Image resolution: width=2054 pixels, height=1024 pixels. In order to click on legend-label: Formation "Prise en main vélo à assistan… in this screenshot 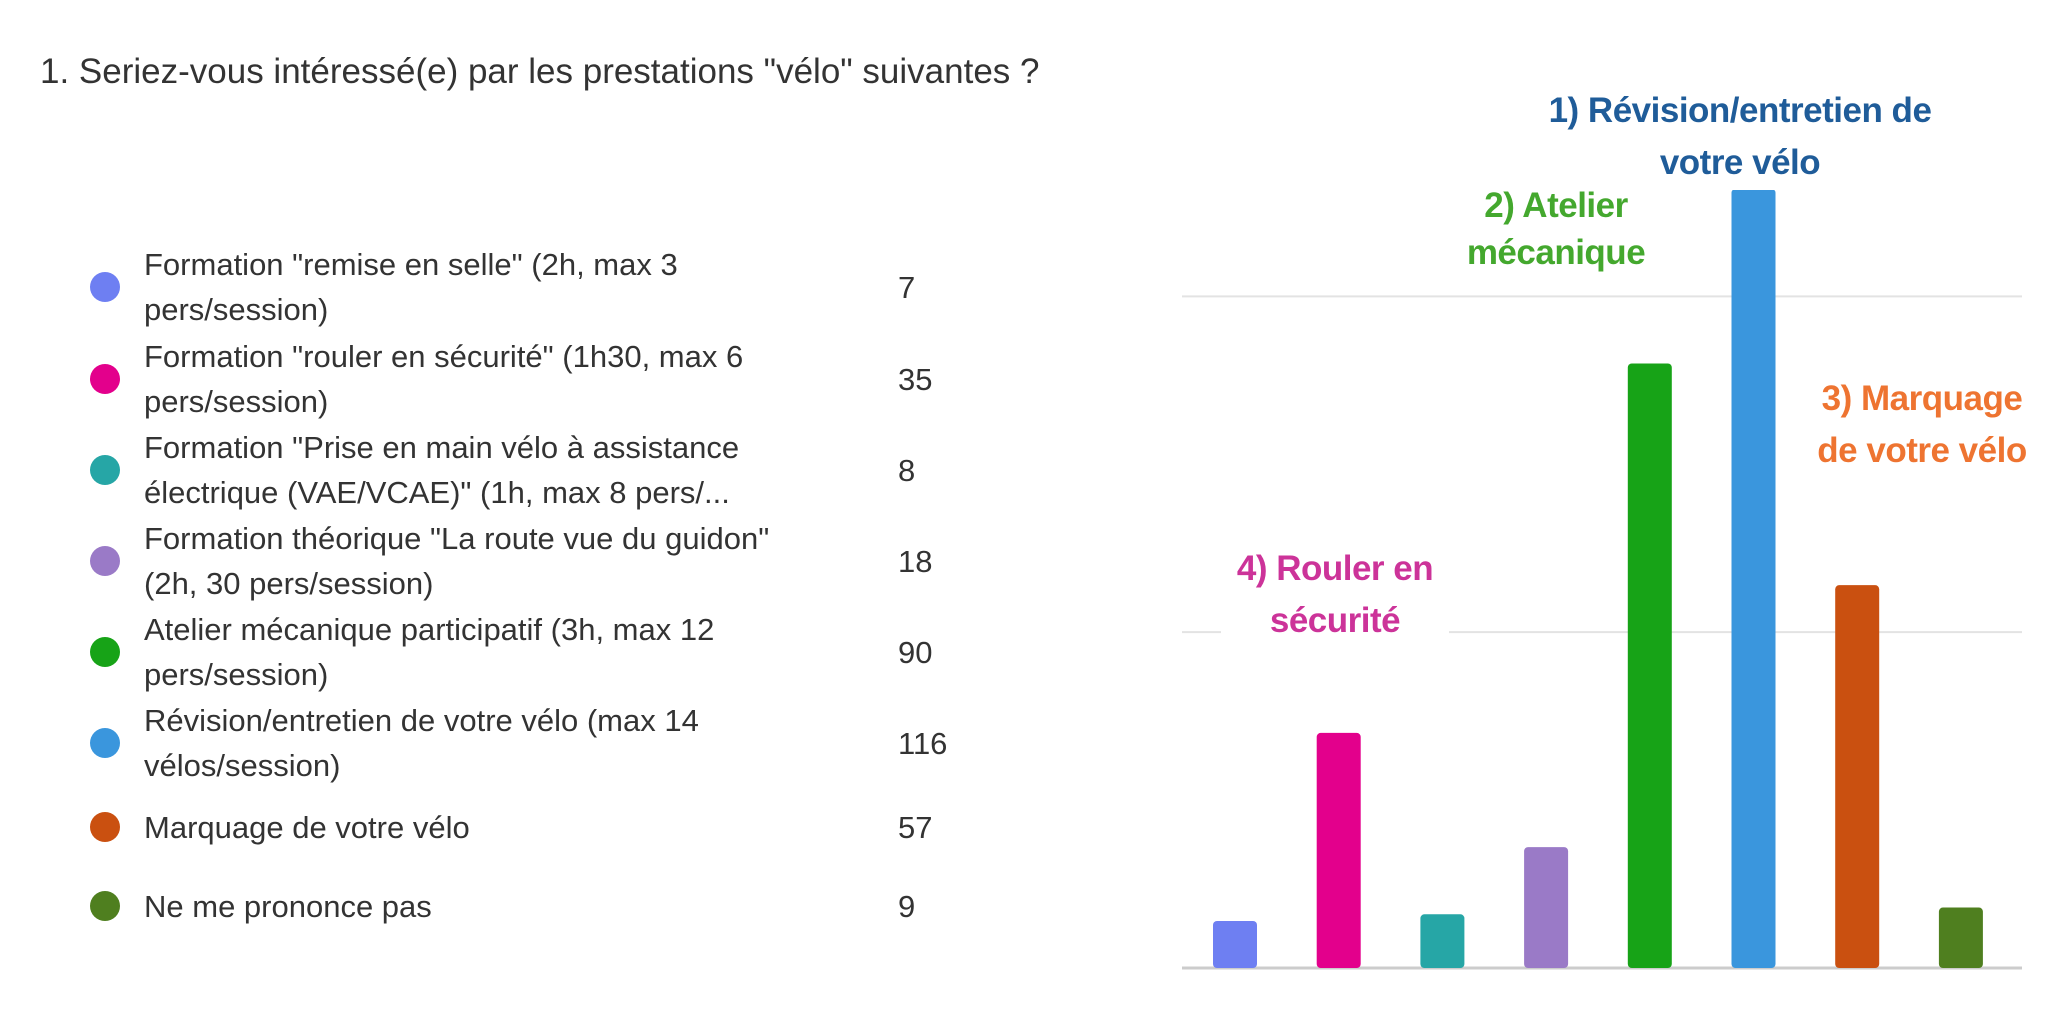, I will do `click(442, 470)`.